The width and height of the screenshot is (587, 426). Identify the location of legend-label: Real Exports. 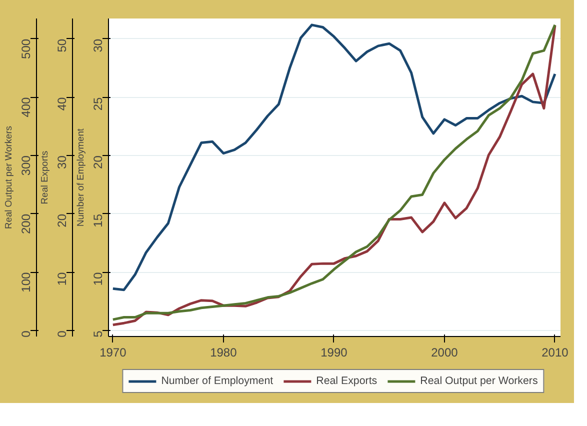
(347, 381).